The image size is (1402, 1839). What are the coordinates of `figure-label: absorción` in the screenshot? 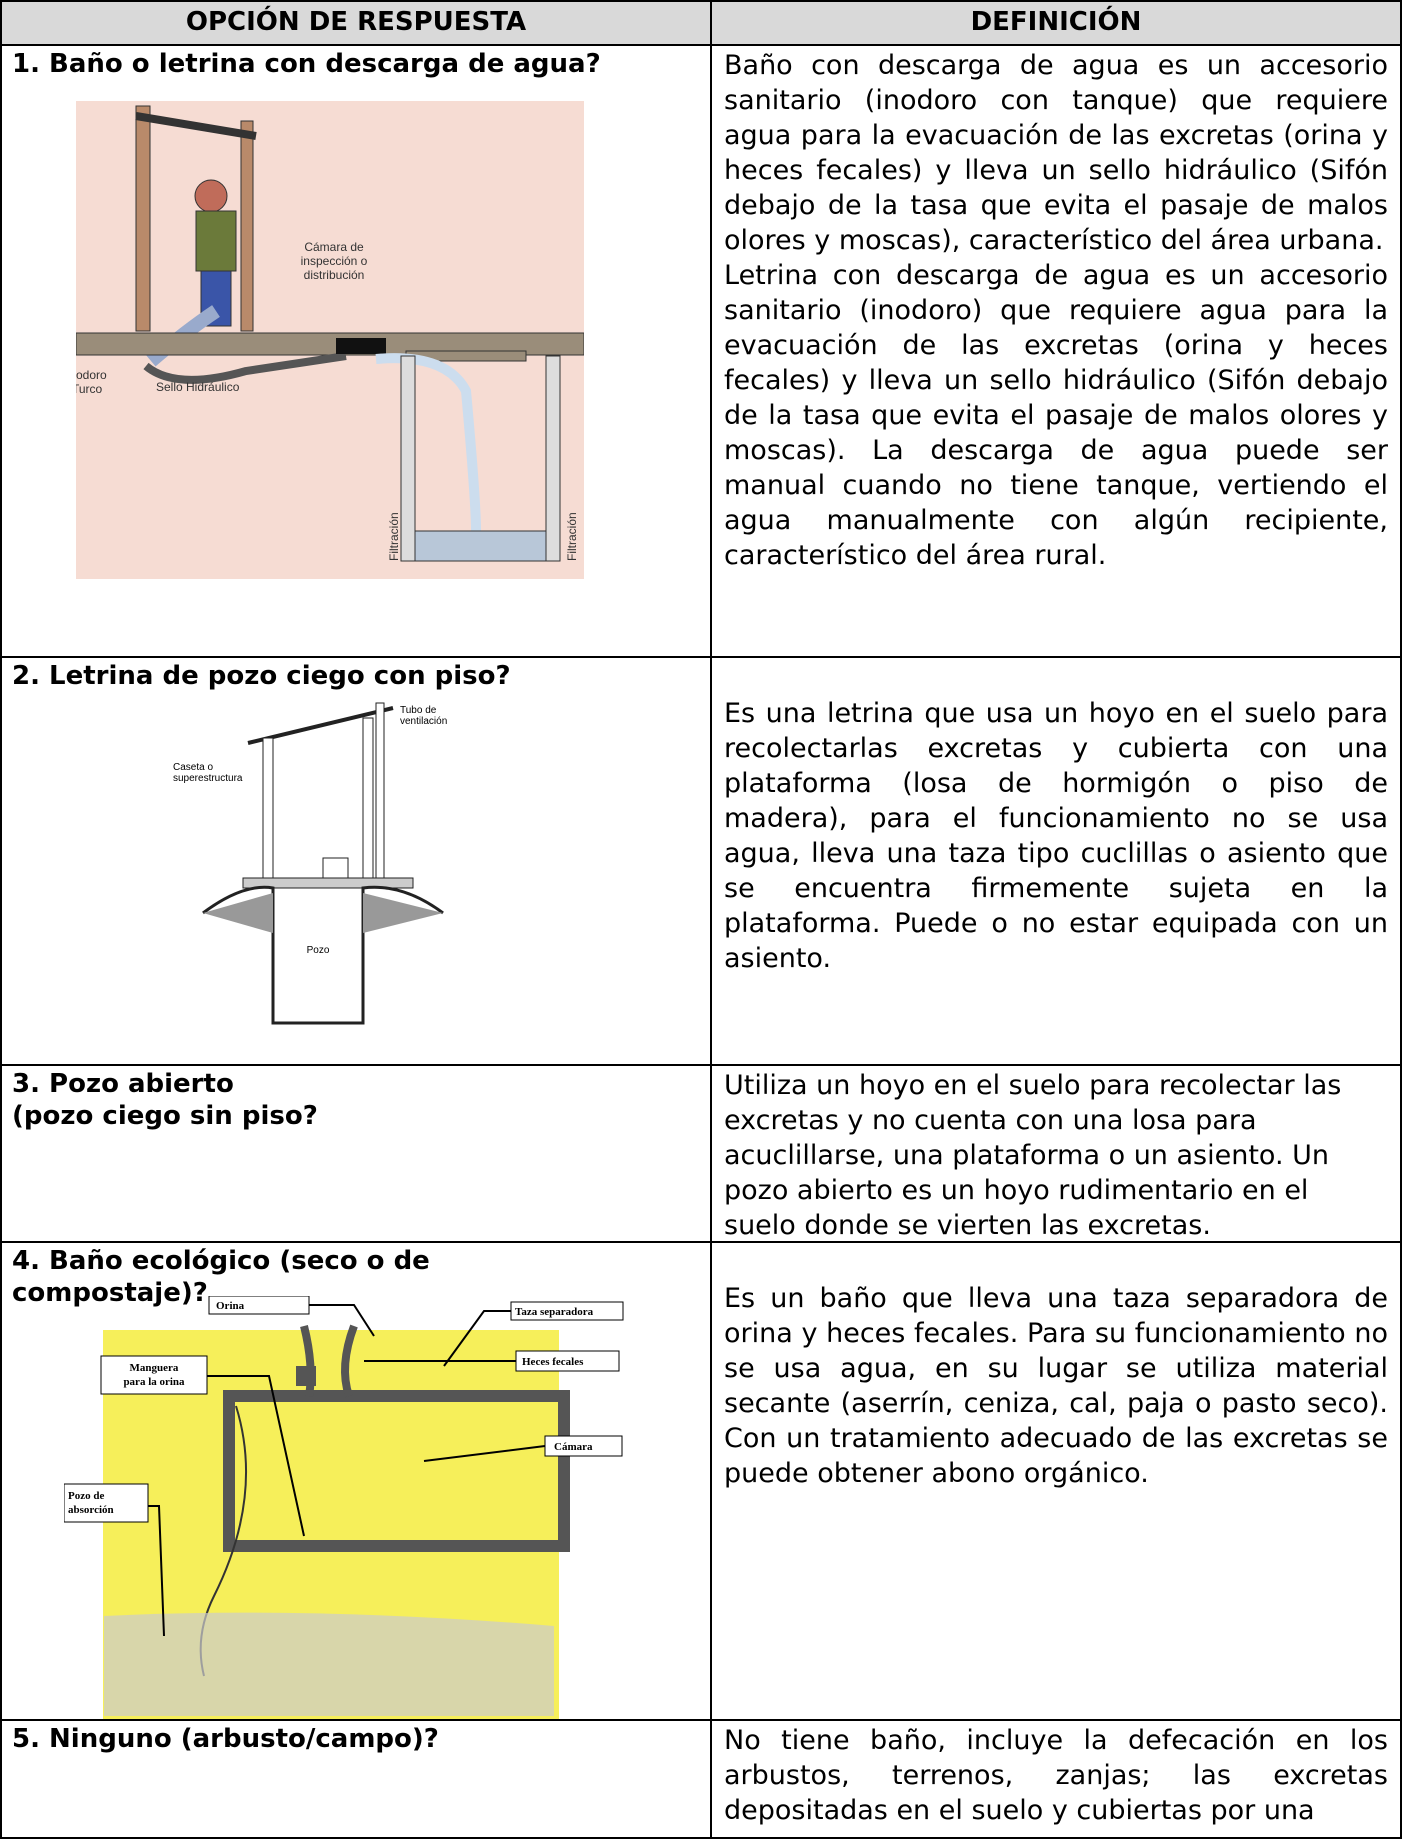 It's located at (91, 1510).